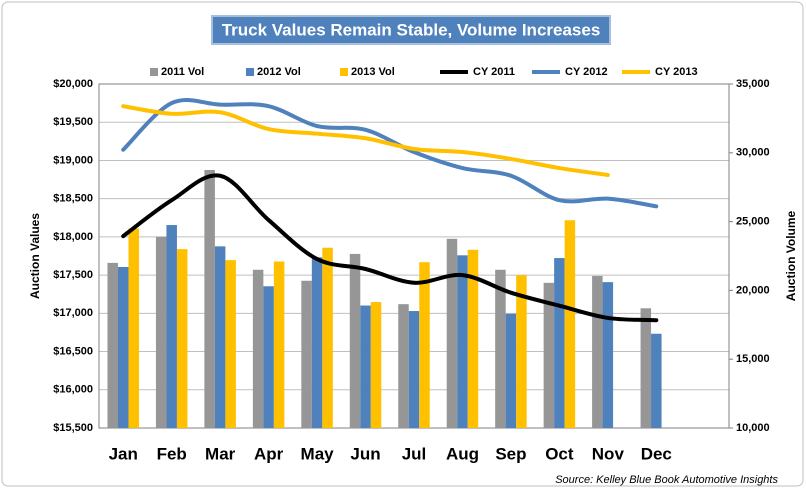 Image resolution: width=806 pixels, height=489 pixels. Describe the element at coordinates (753, 153) in the screenshot. I see `y2-tick-label: 30,000` at that location.